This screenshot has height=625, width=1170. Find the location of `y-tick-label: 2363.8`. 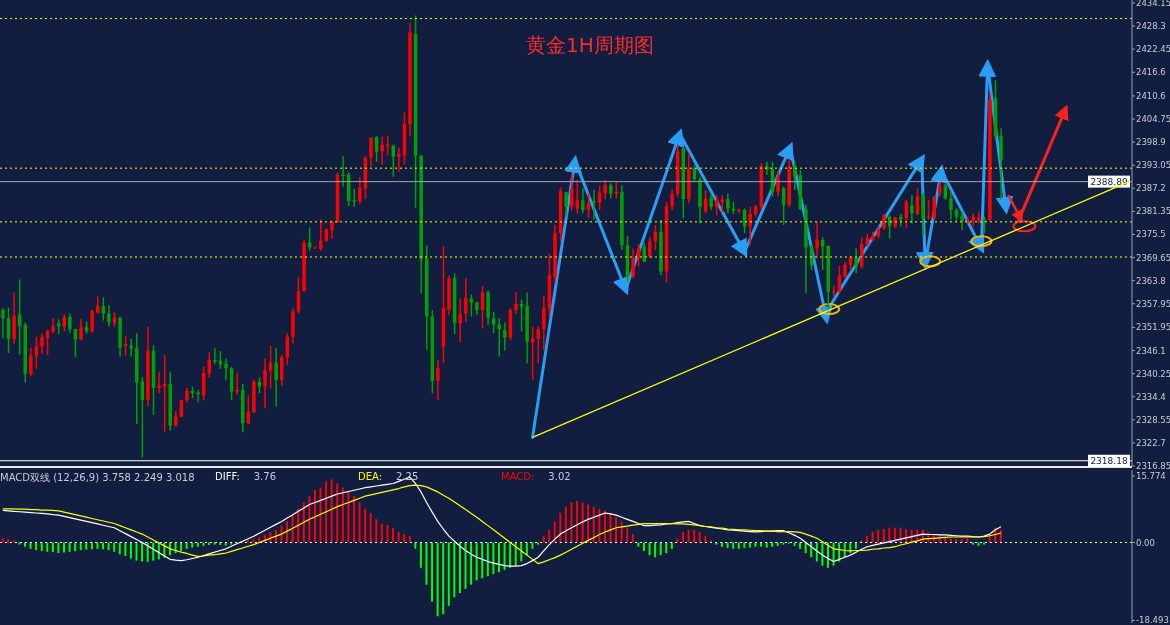

y-tick-label: 2363.8 is located at coordinates (1151, 280).